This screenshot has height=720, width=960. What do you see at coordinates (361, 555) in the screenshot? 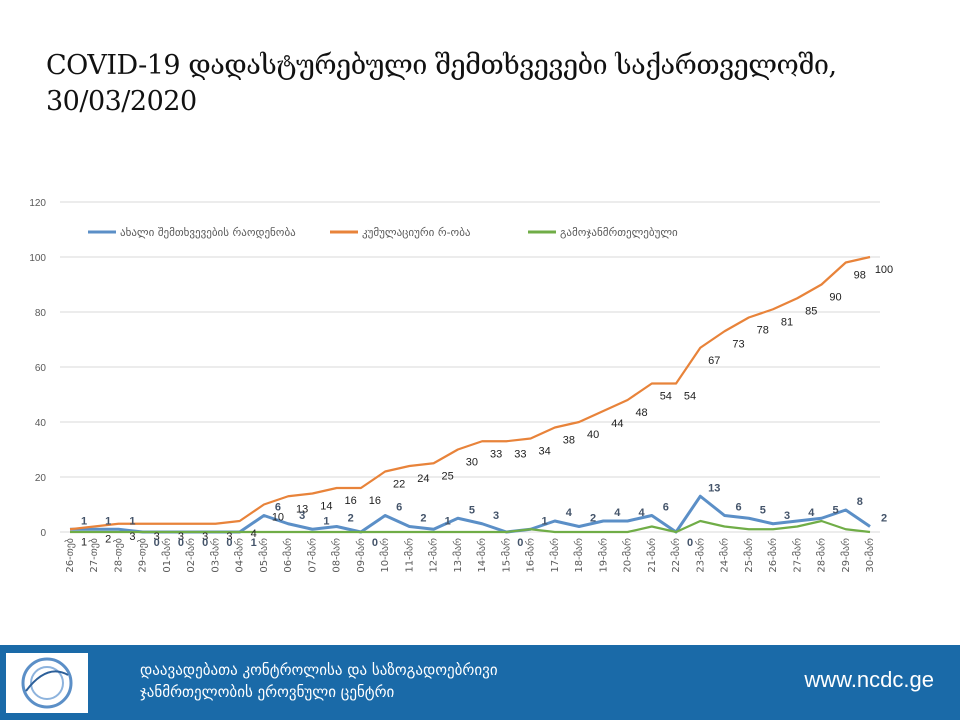
I see `x-tick-label: 09-მარ` at bounding box center [361, 555].